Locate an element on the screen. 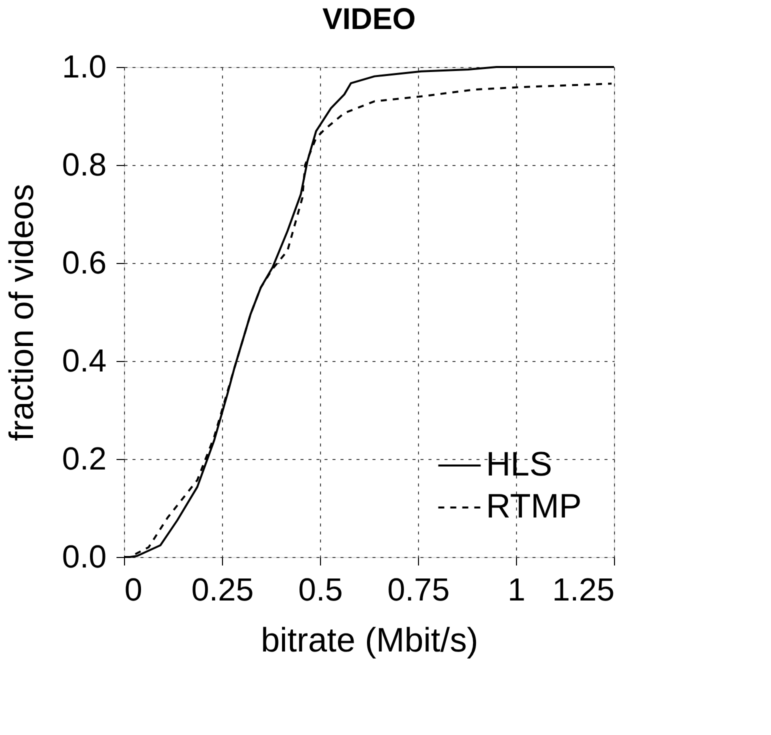 This screenshot has width=771, height=735. x-axis-title: bitrate (Mbit/s) is located at coordinates (369, 641).